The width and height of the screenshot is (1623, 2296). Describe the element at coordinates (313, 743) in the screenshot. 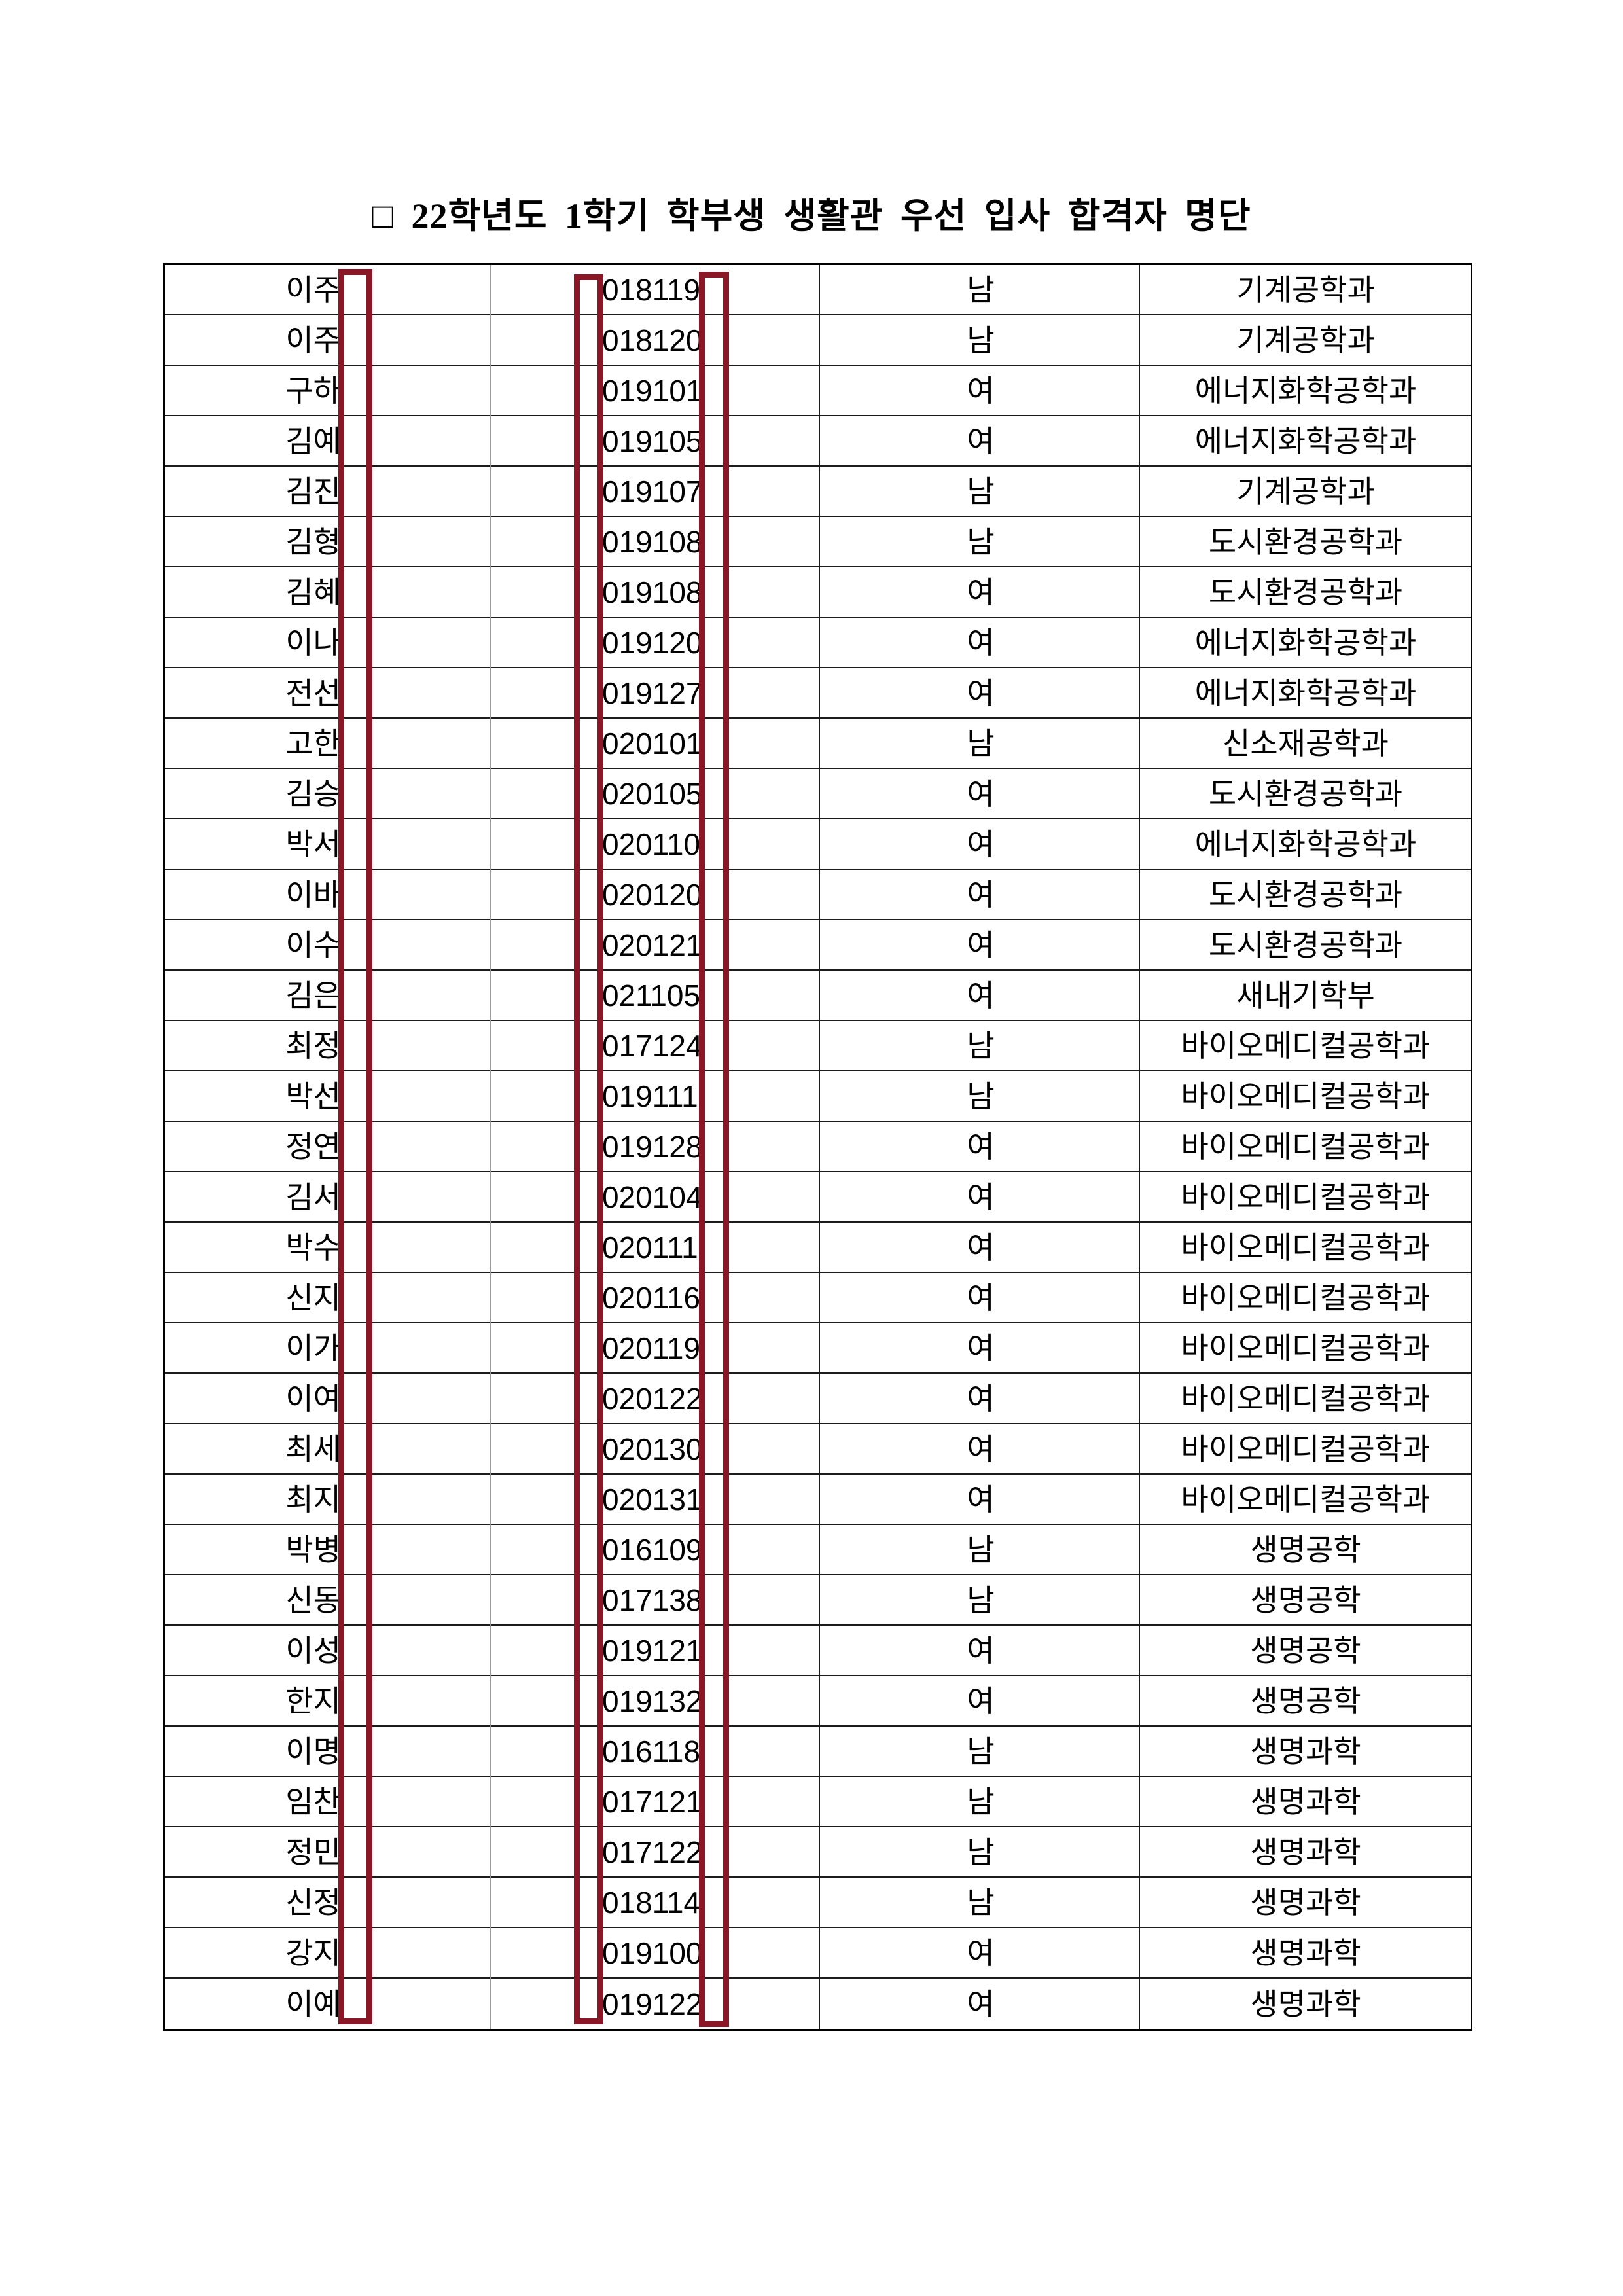

I see `name-cell: 고한` at that location.